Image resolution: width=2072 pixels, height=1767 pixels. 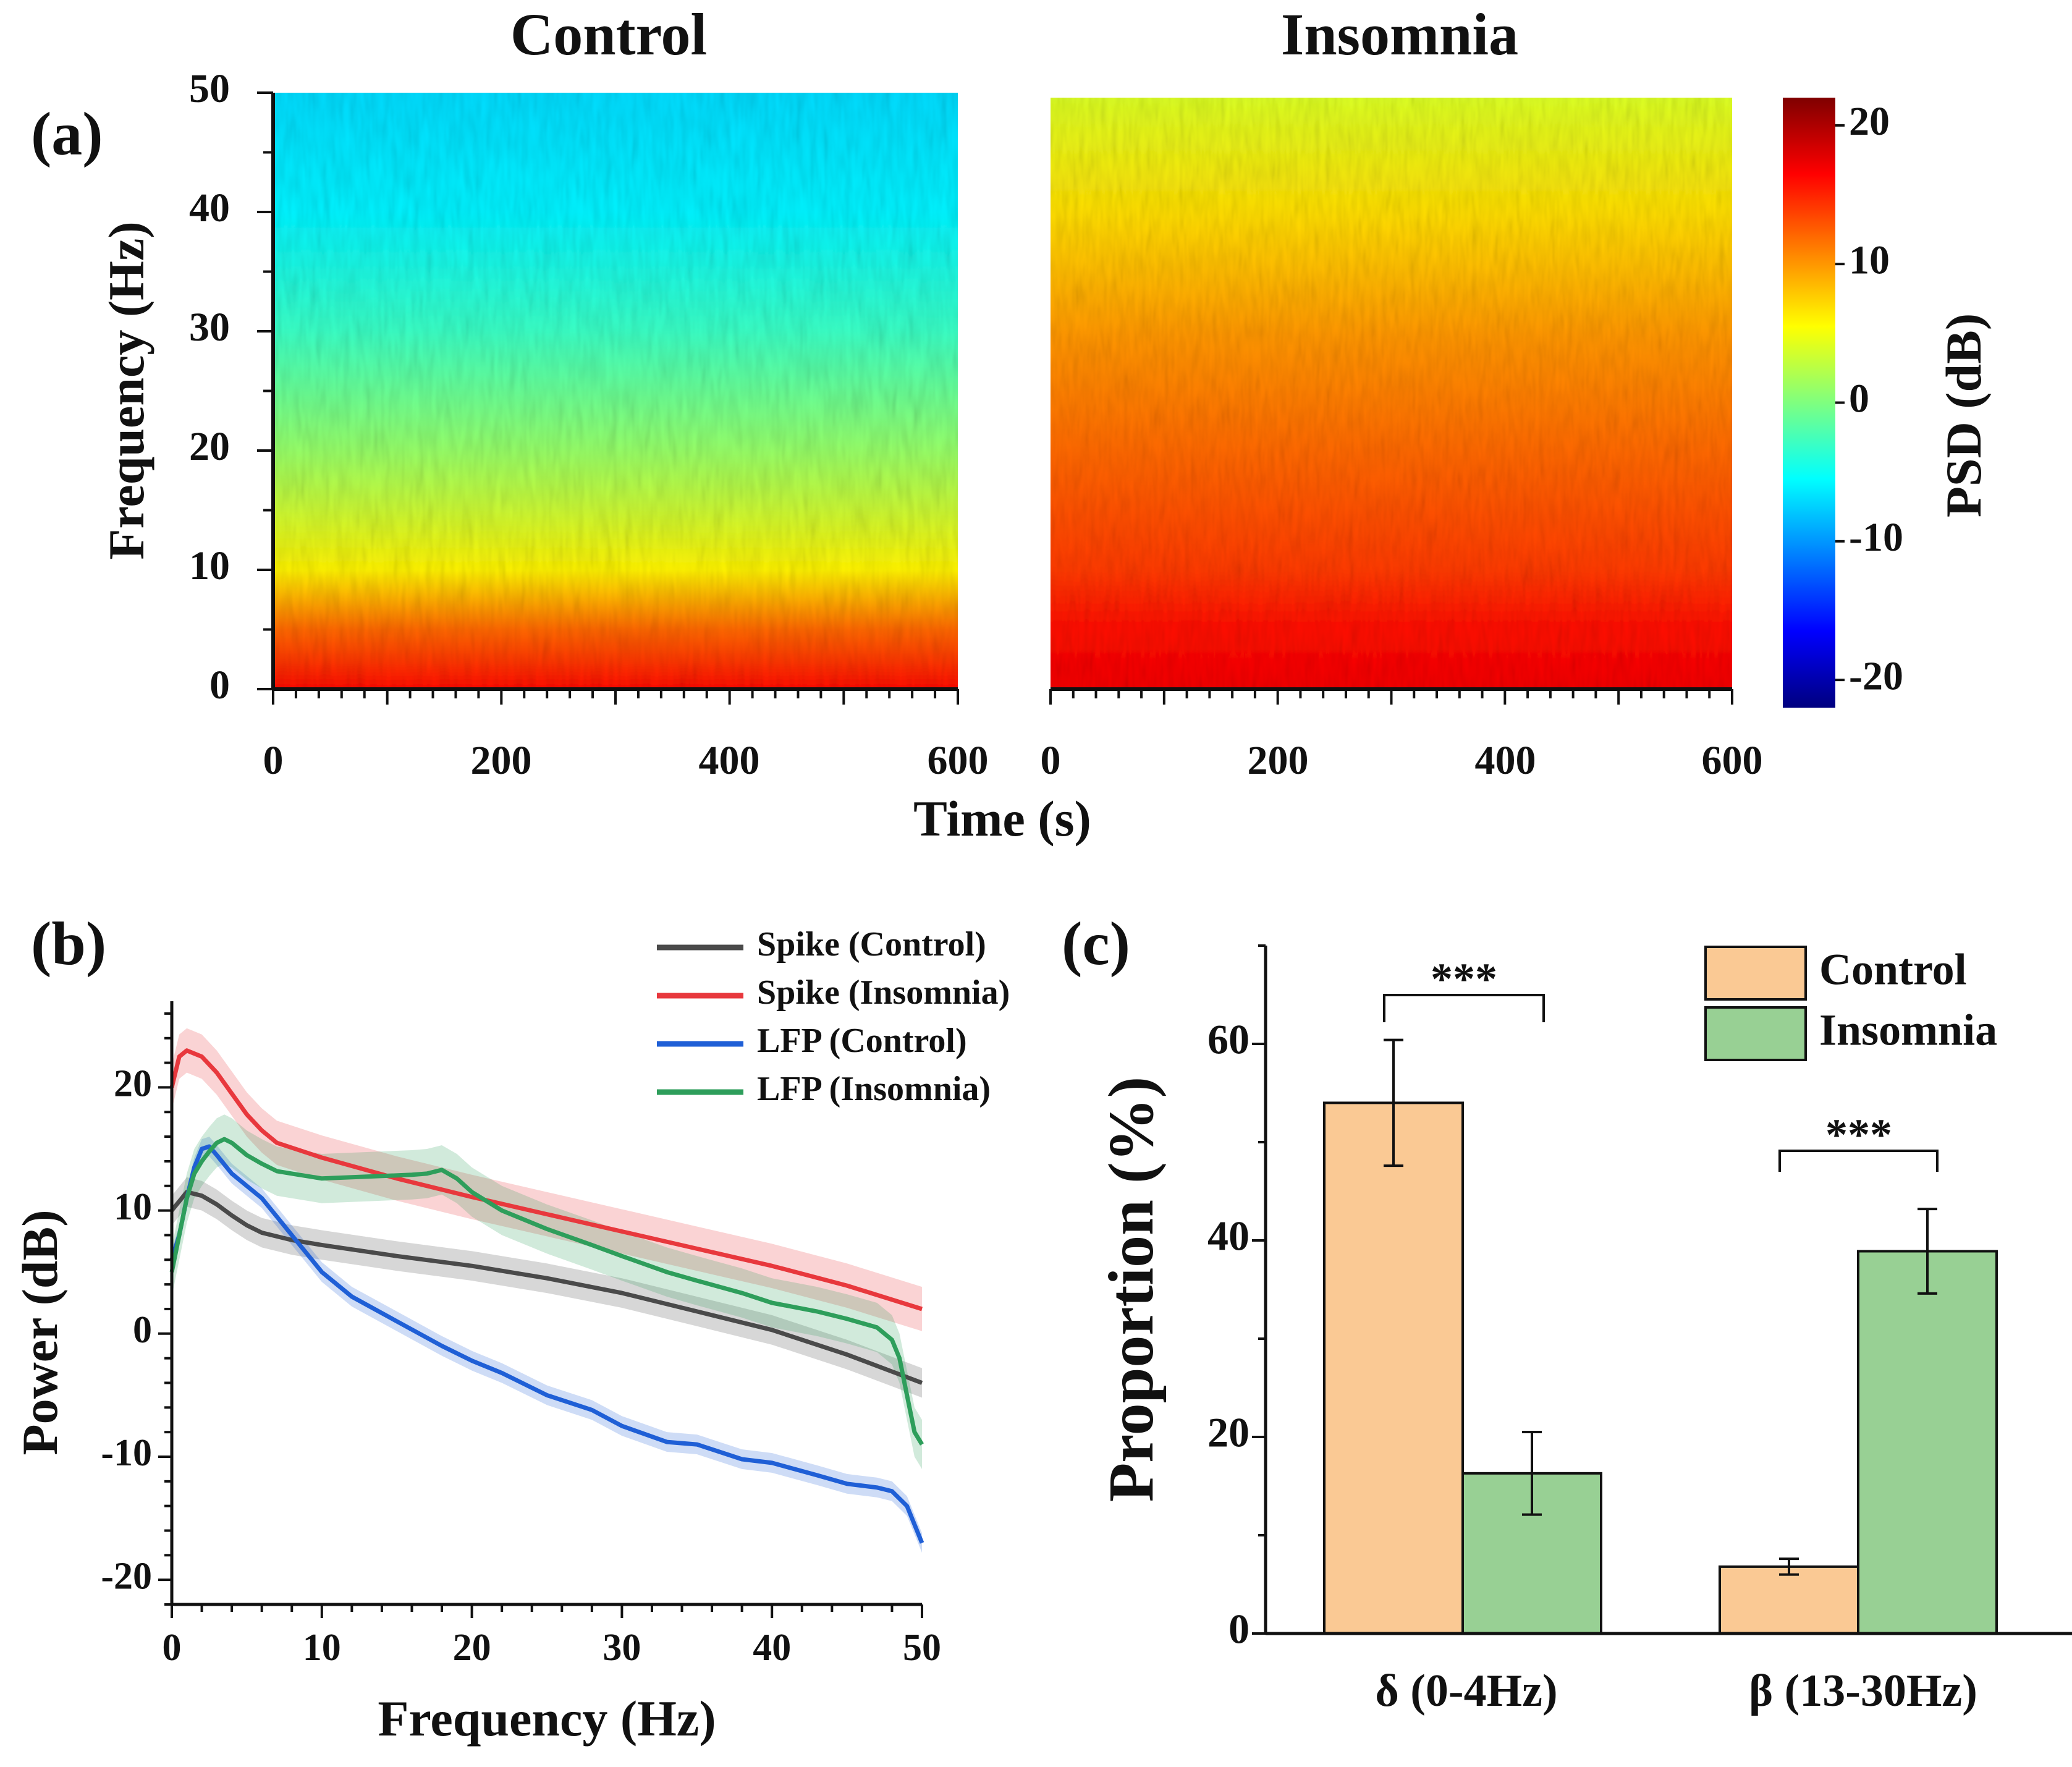 I want to click on legend-label: Spike (Control), so click(x=871, y=944).